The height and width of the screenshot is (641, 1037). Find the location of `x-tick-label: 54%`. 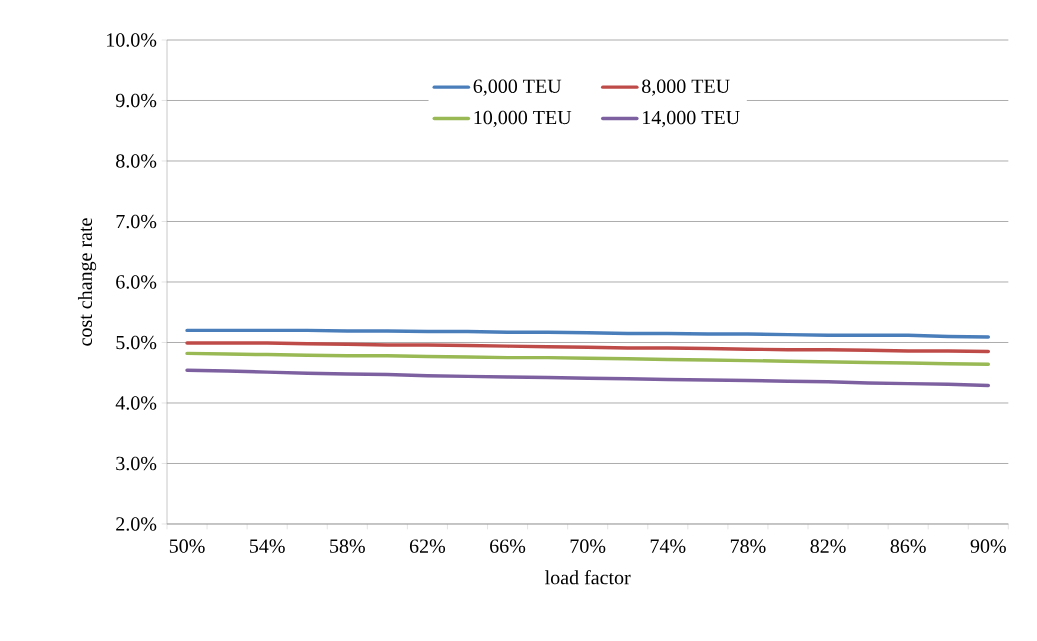

x-tick-label: 54% is located at coordinates (267, 546).